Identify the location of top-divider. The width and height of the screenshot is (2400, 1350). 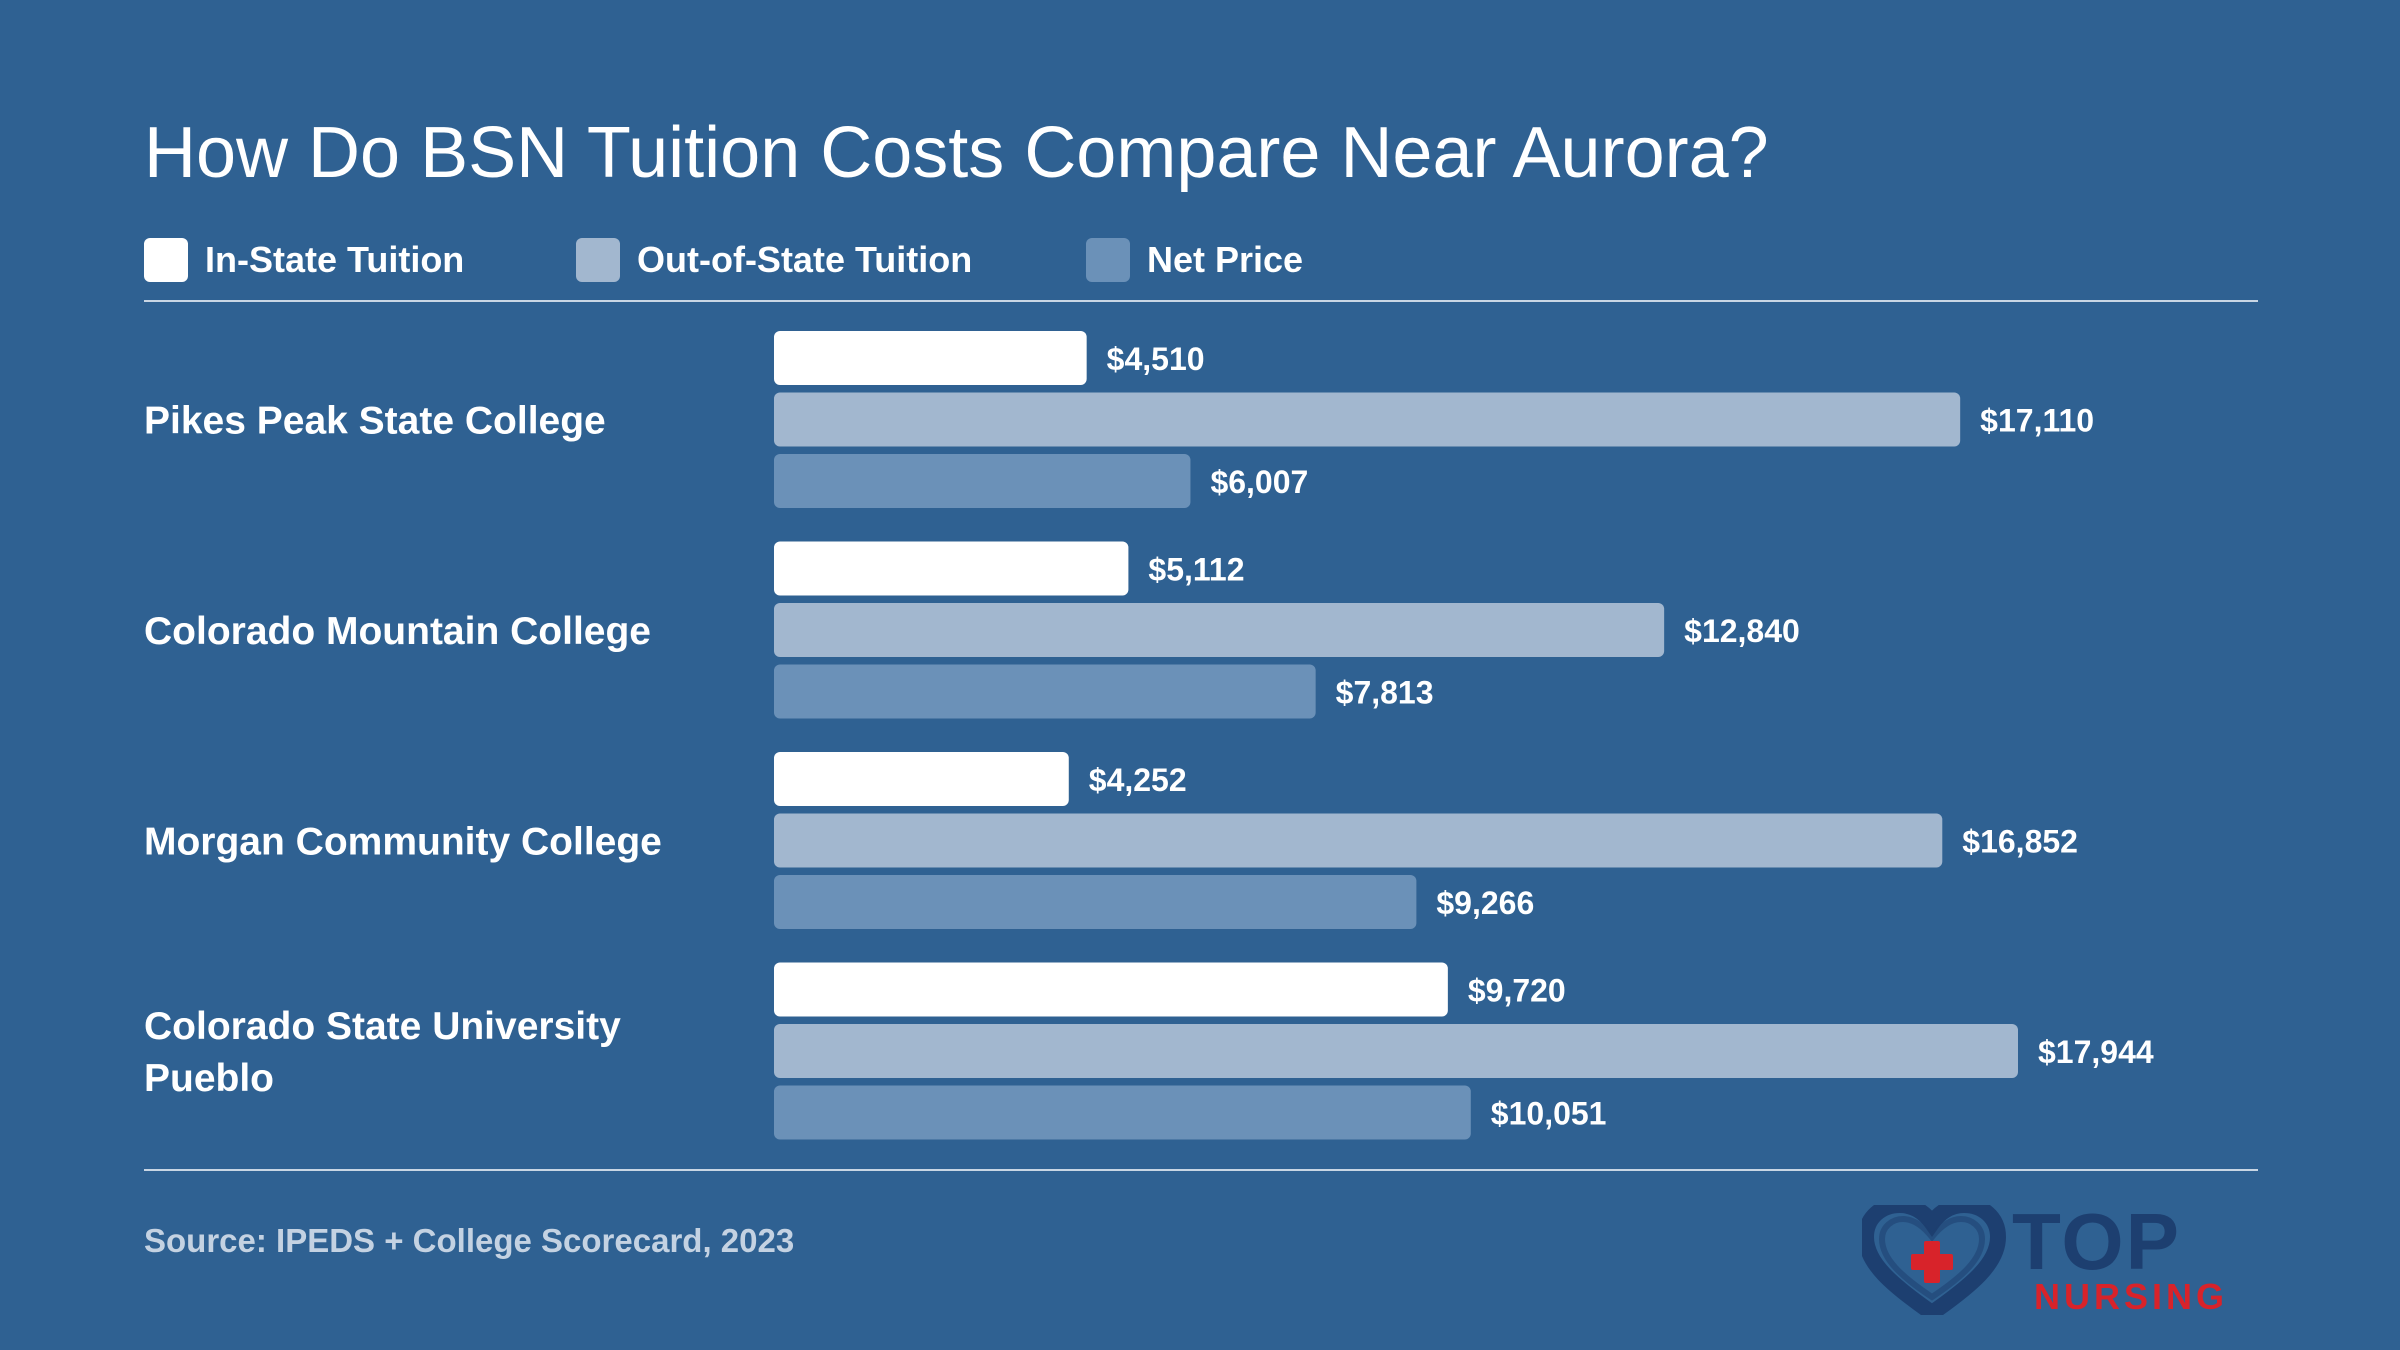
(1201, 301).